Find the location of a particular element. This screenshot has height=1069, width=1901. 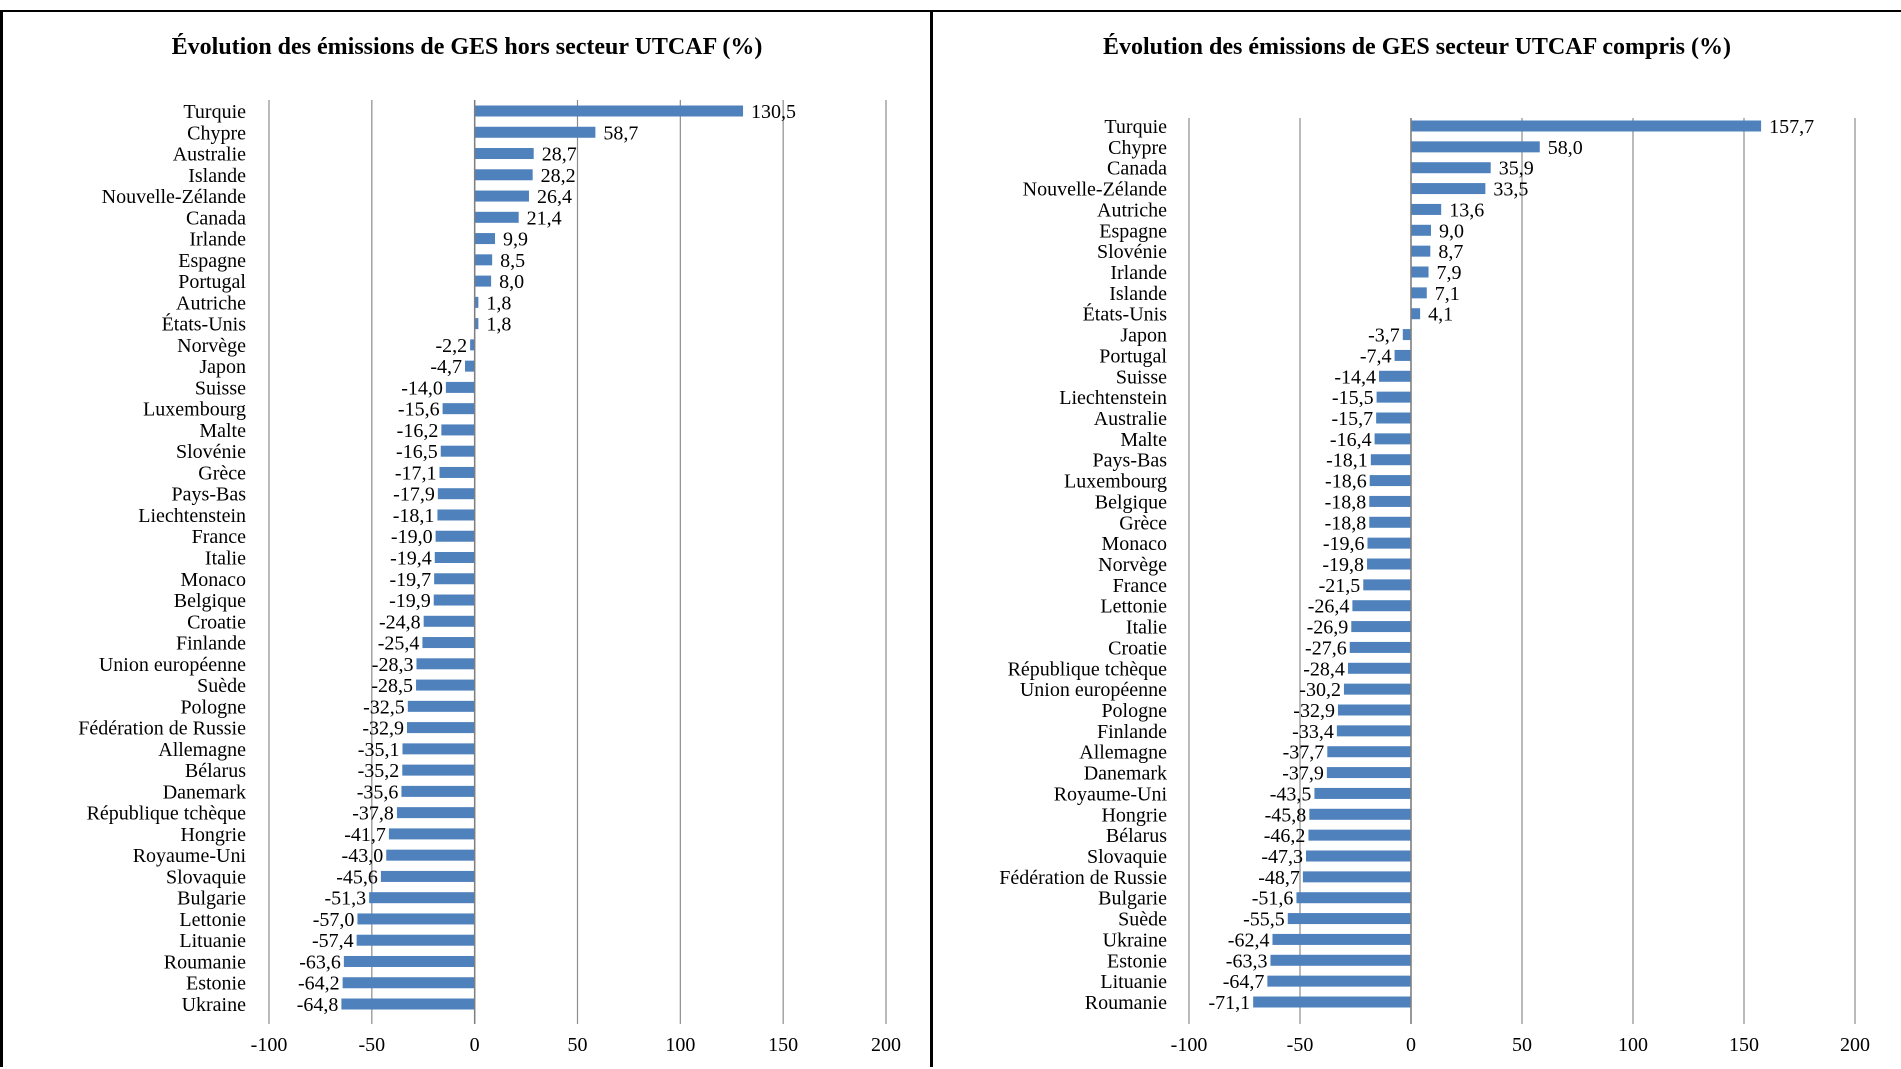

category-label: France is located at coordinates (219, 537).